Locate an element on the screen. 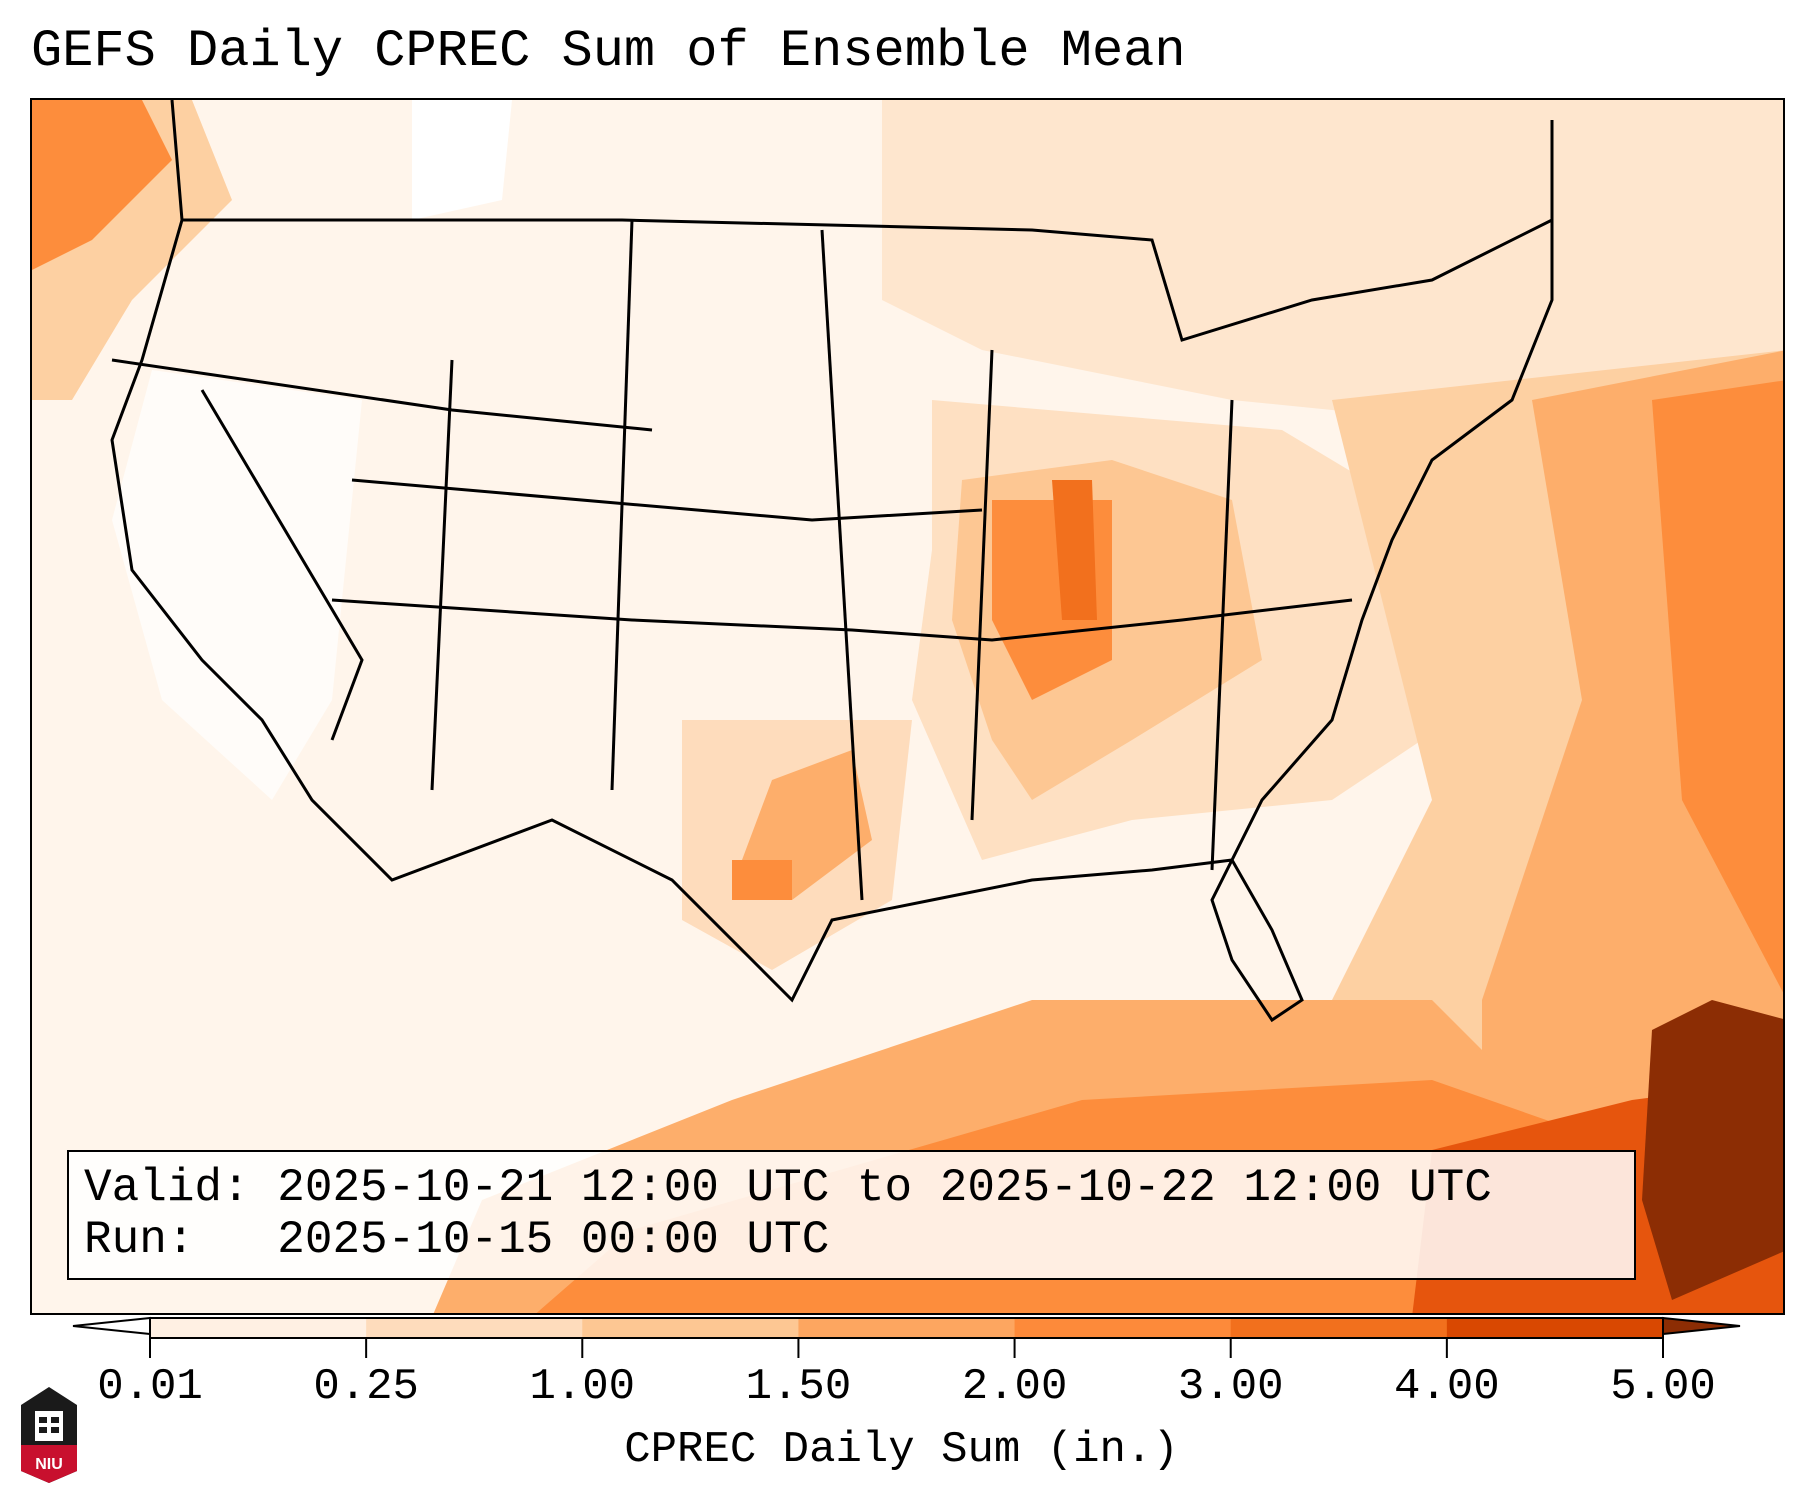 This screenshot has height=1500, width=1803. colorbar-tick-label: 3.00 is located at coordinates (1230, 1387).